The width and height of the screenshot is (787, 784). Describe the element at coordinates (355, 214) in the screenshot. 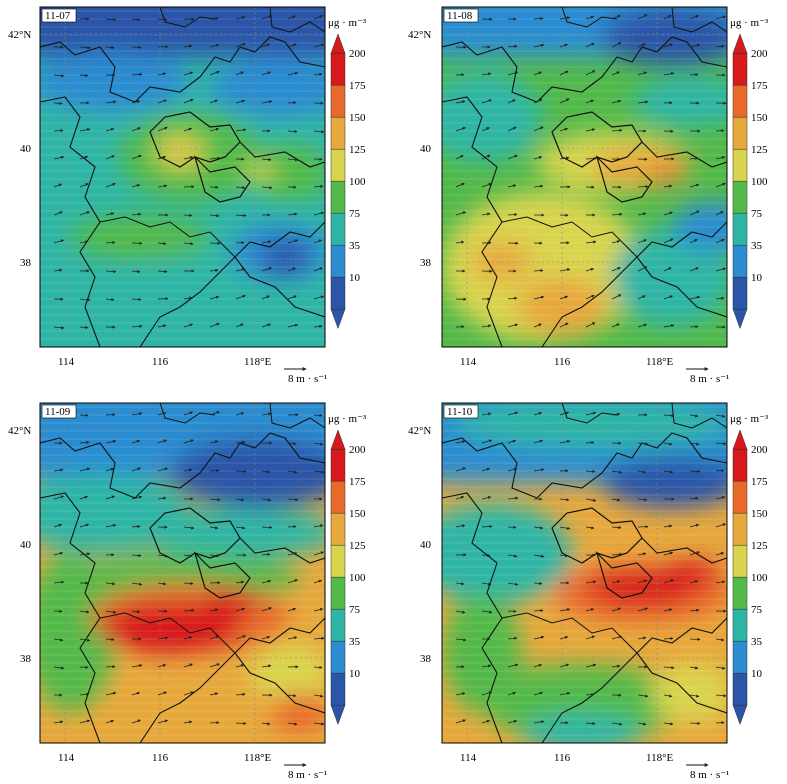

I see `colorbar-level-label: 75` at that location.